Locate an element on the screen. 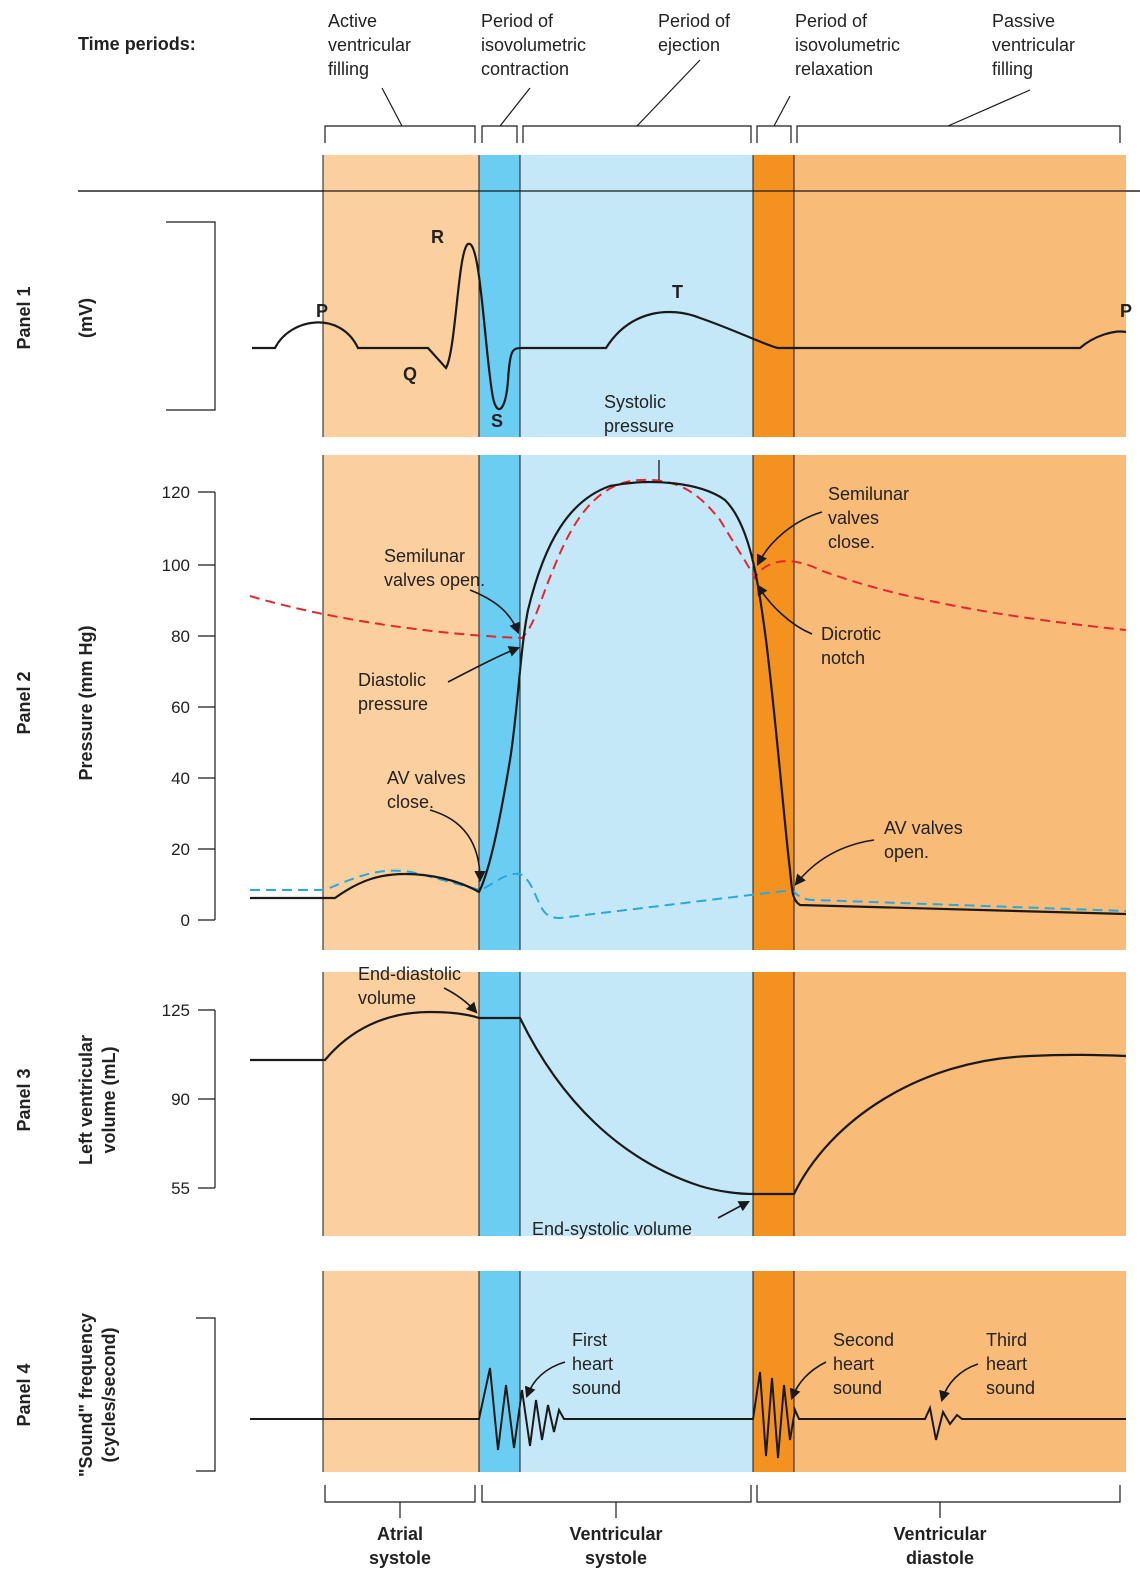 The height and width of the screenshot is (1585, 1140). tick-90: 90 is located at coordinates (180, 1099).